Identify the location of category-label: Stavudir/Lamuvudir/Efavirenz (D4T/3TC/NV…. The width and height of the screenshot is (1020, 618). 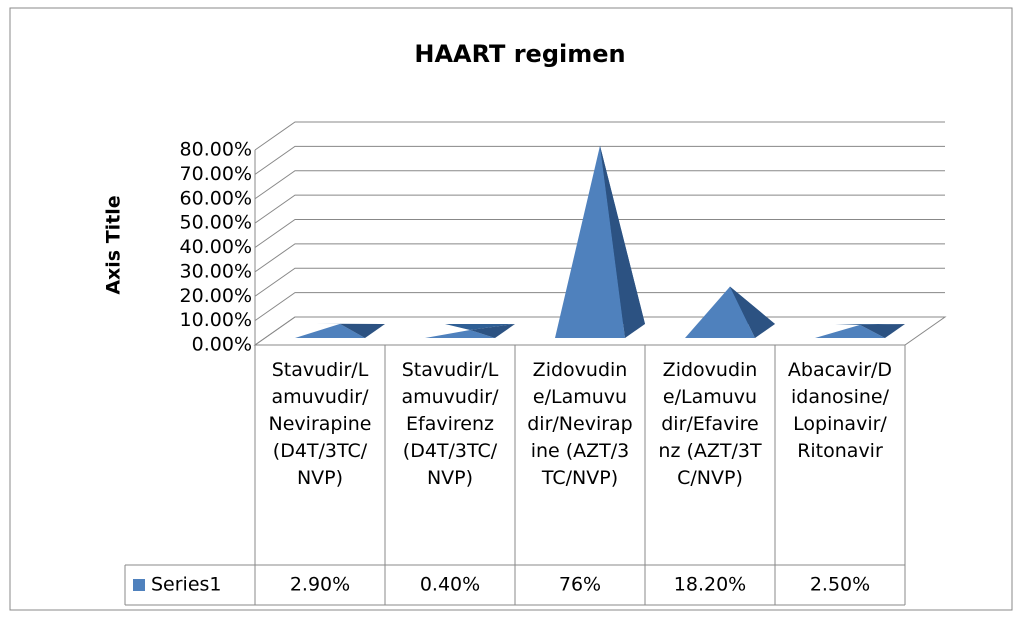
(450, 424).